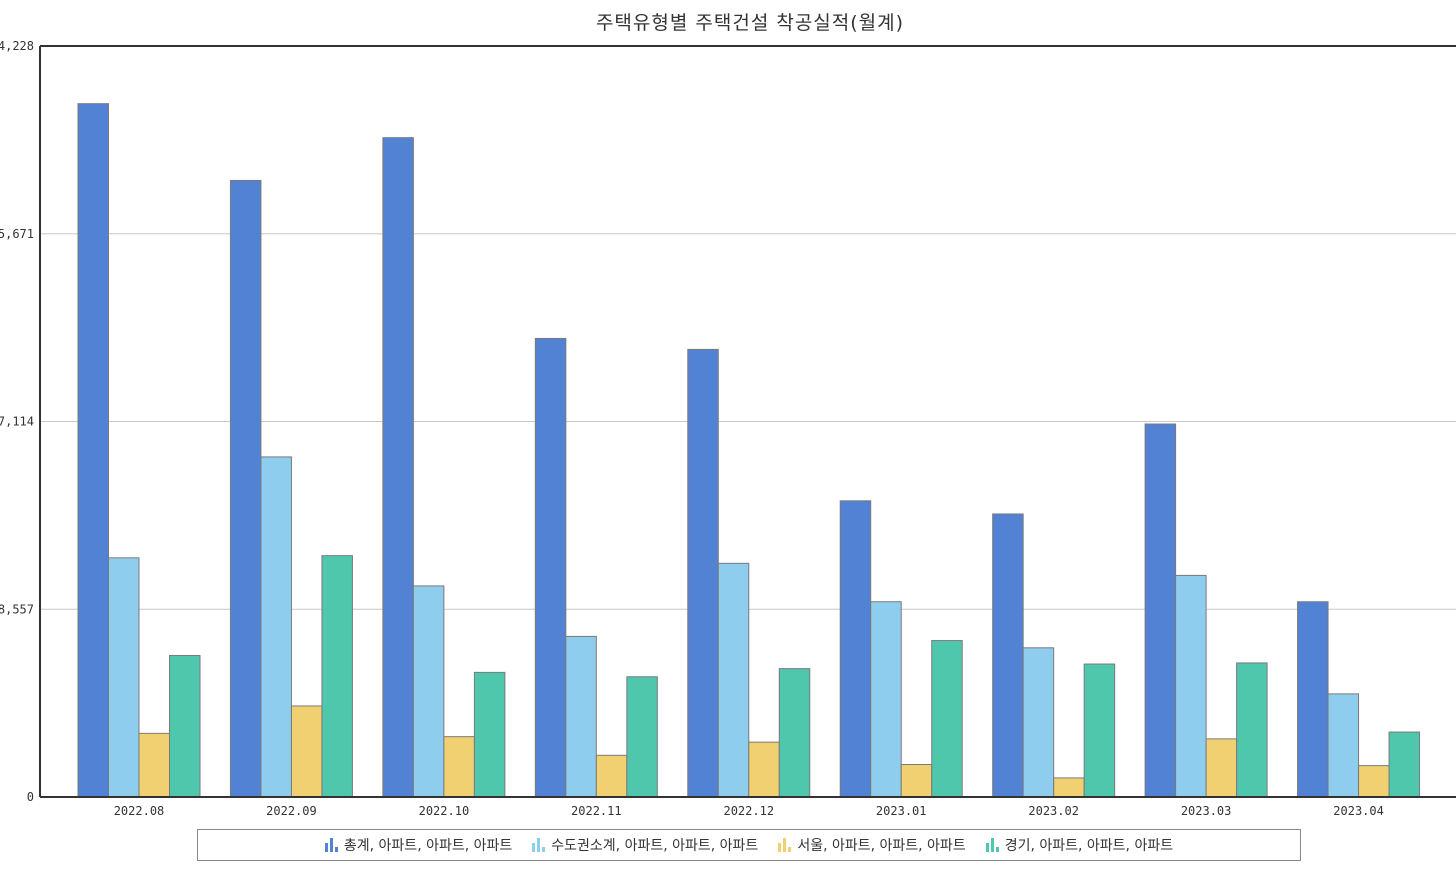 This screenshot has height=876, width=1456. Describe the element at coordinates (881, 846) in the screenshot. I see `legend-label: 서울, 아파트, 아파트, 아파트` at that location.